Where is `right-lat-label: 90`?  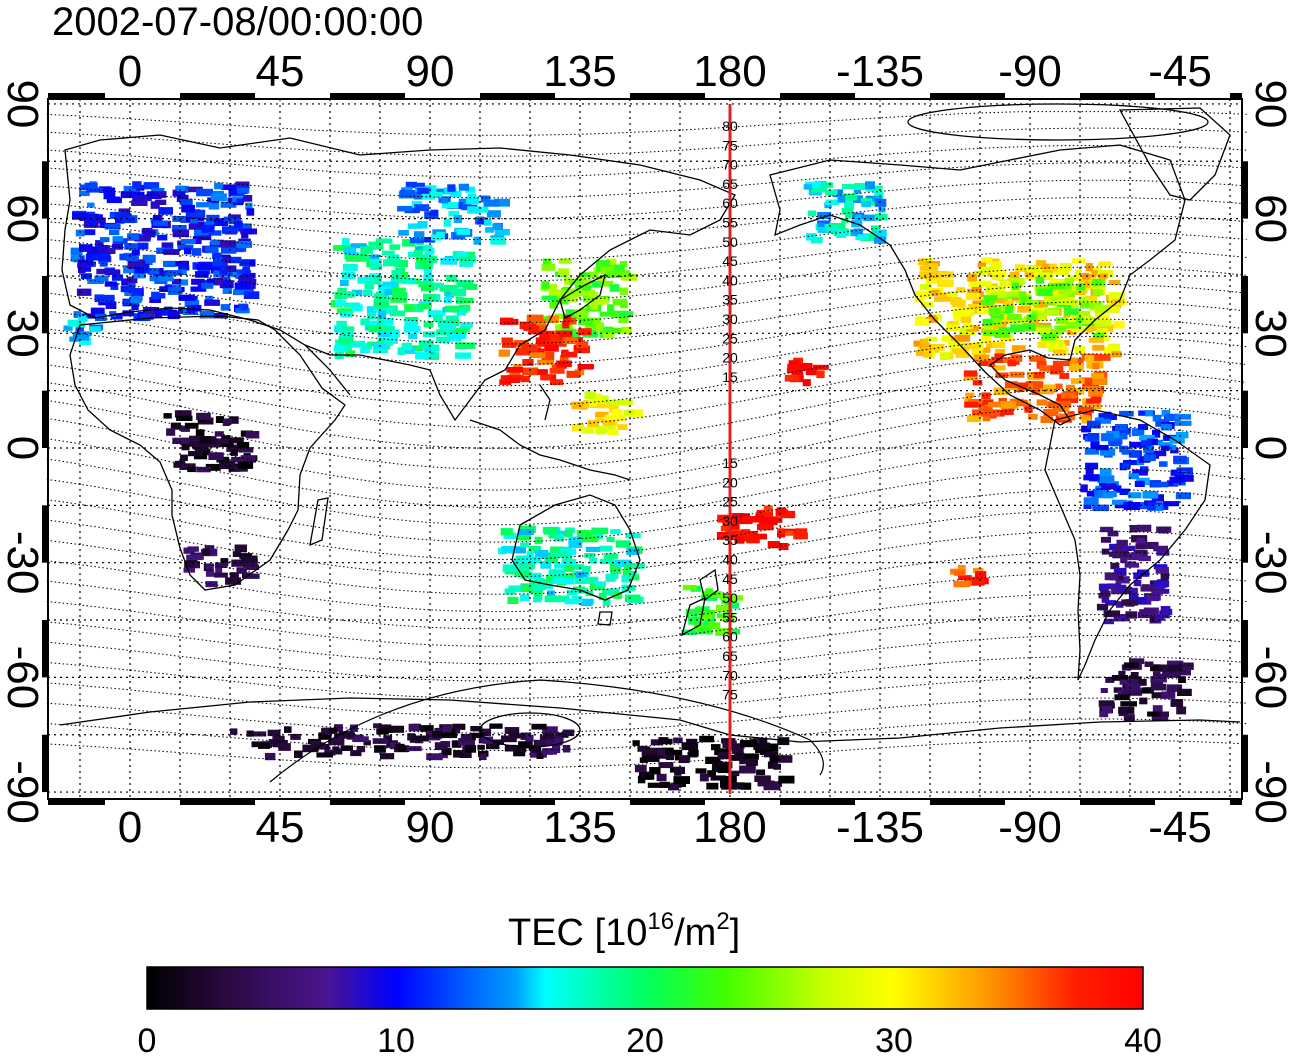
right-lat-label: 90 is located at coordinates (1269, 103).